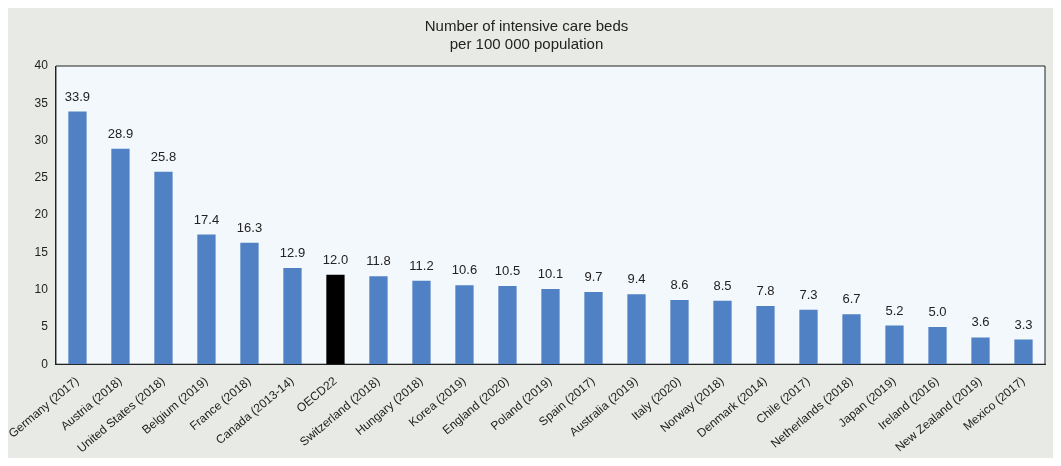 This screenshot has width=1061, height=466. Describe the element at coordinates (206, 219) in the screenshot. I see `data-label: 17.4` at that location.